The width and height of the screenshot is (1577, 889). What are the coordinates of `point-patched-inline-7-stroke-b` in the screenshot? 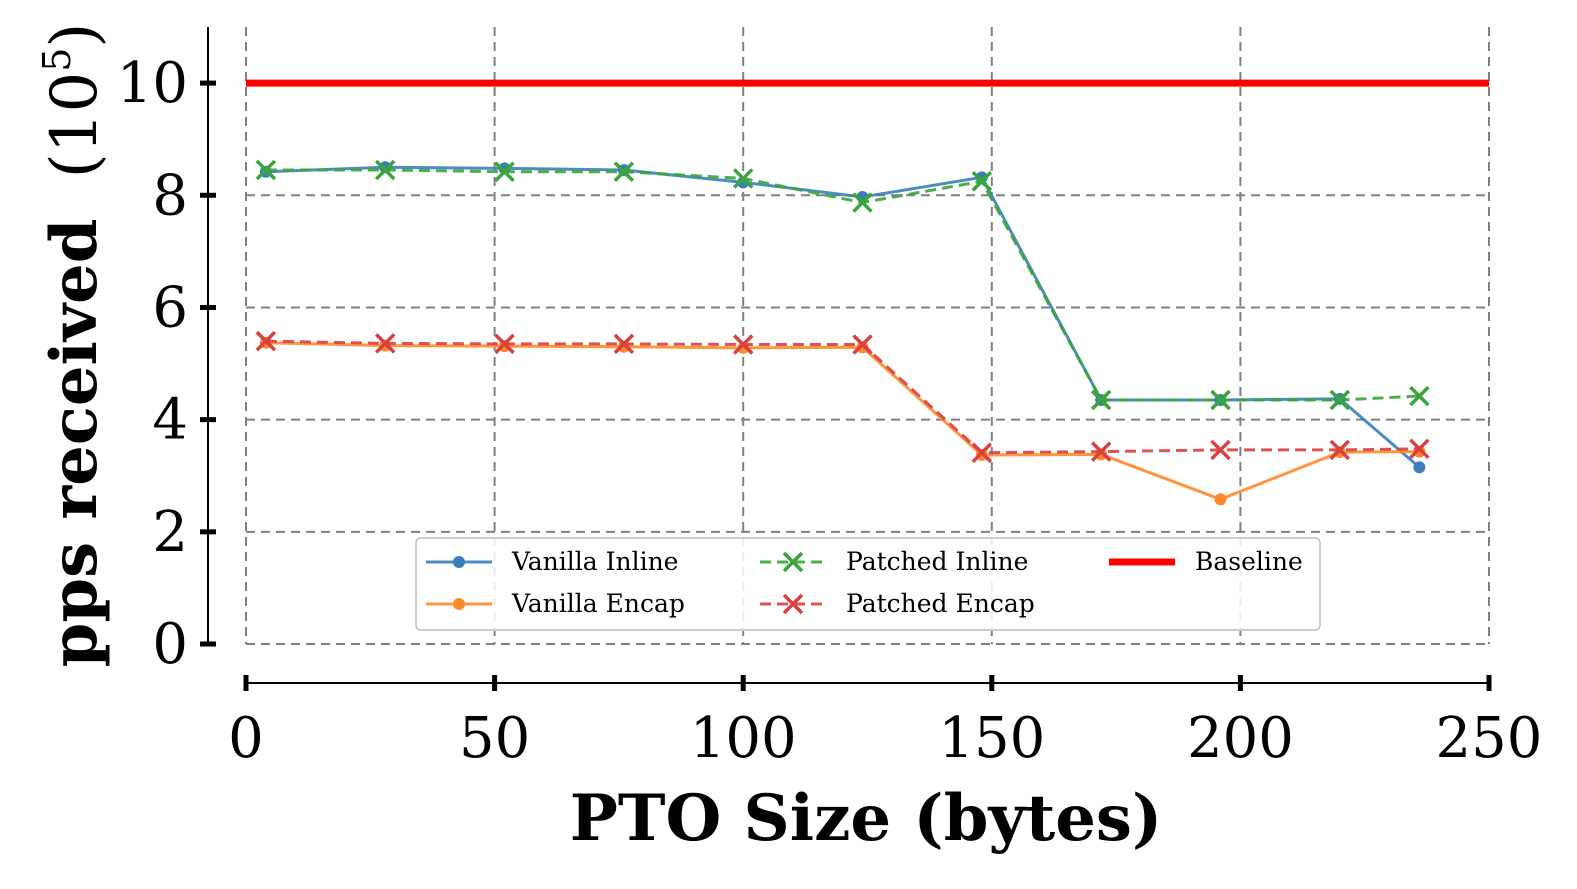 It's located at (1101, 400).